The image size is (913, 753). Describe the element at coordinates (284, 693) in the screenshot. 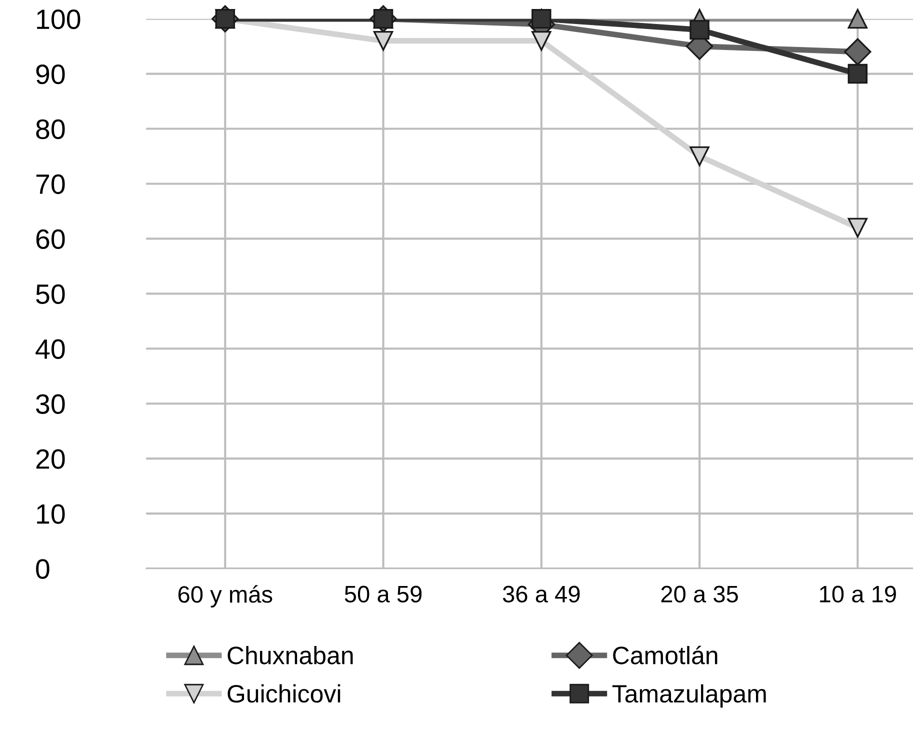

I see `legend-label: Guichicovi` at that location.